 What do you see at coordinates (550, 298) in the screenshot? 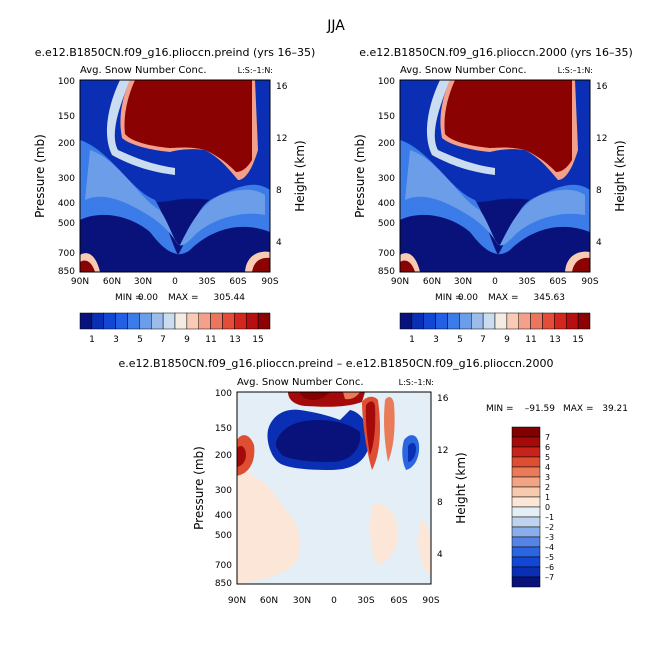
I see `max-value: 345.63` at bounding box center [550, 298].